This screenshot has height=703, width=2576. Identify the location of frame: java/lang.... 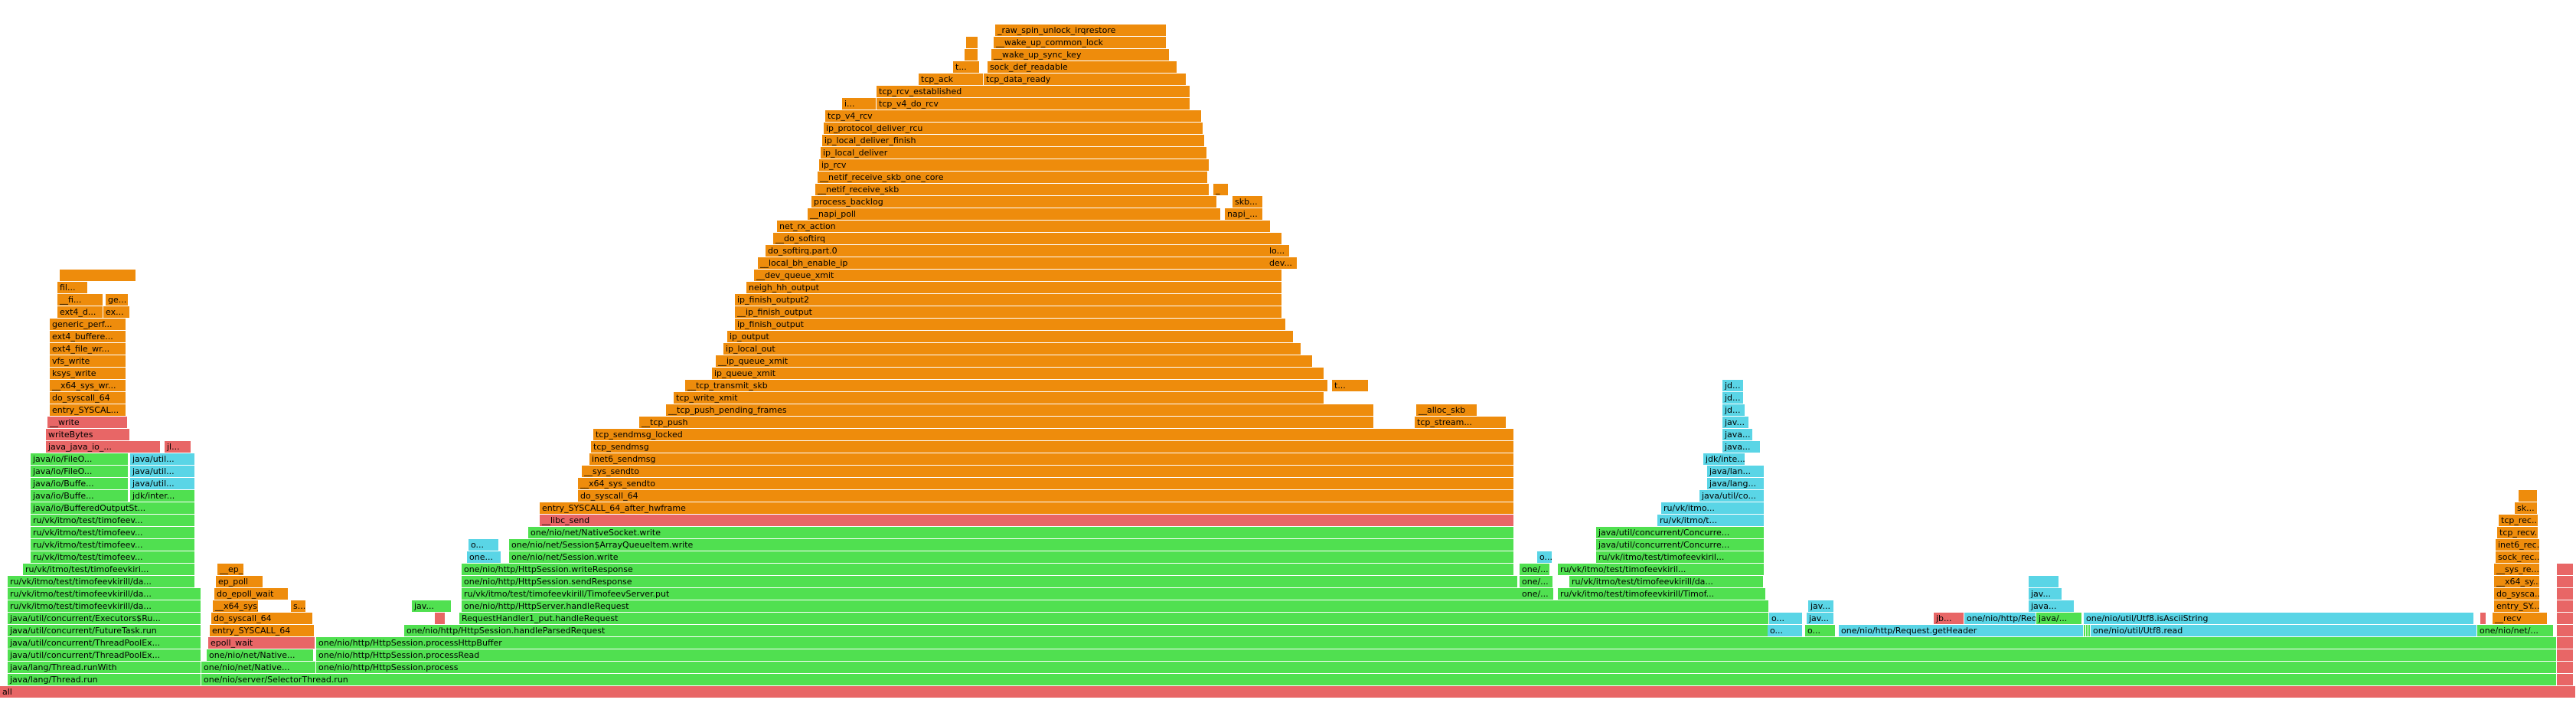
(1735, 483).